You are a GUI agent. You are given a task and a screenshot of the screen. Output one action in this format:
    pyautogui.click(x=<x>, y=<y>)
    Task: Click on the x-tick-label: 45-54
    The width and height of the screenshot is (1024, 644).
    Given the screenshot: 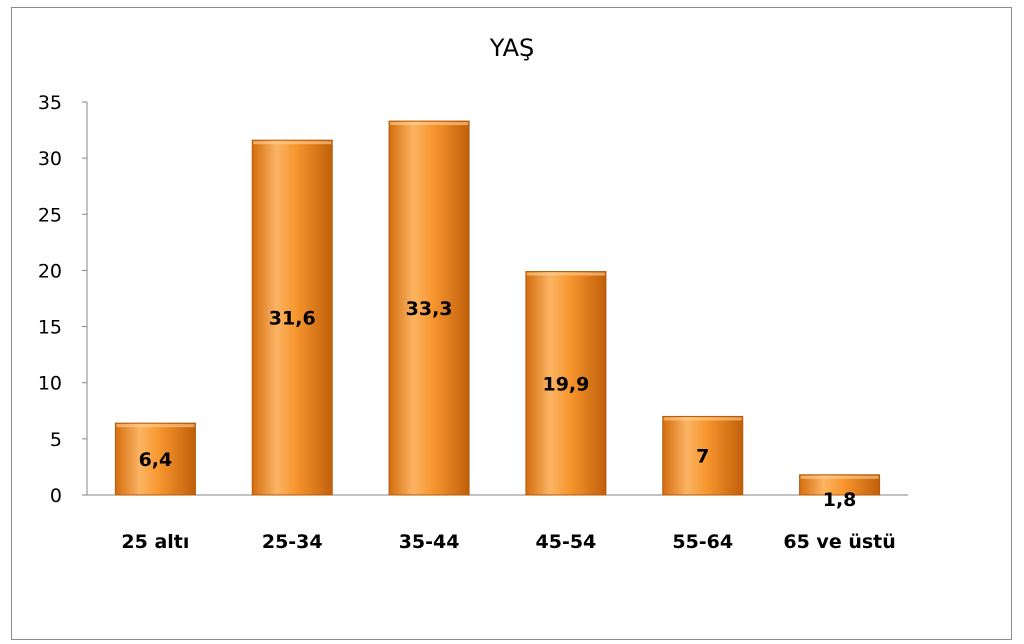 What is the action you would take?
    pyautogui.click(x=566, y=542)
    